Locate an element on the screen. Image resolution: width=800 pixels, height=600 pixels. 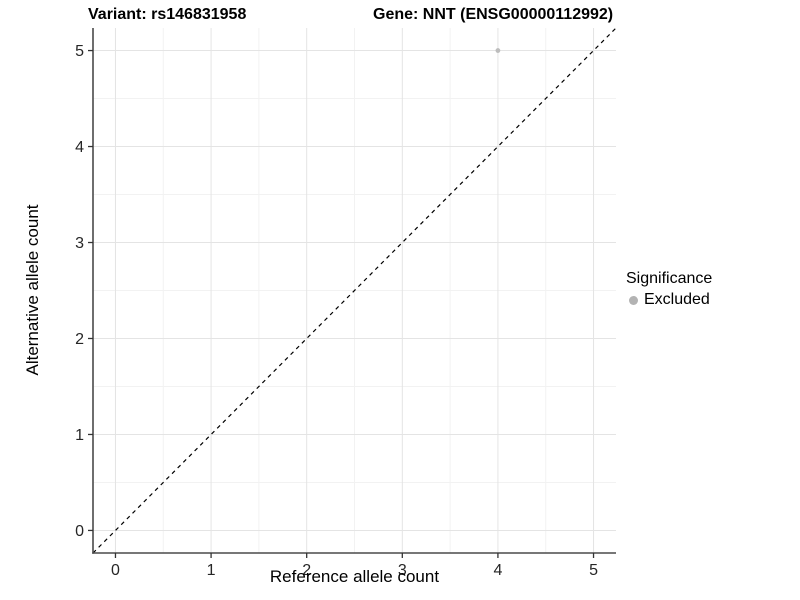
x-tick-label: 5 is located at coordinates (593, 570).